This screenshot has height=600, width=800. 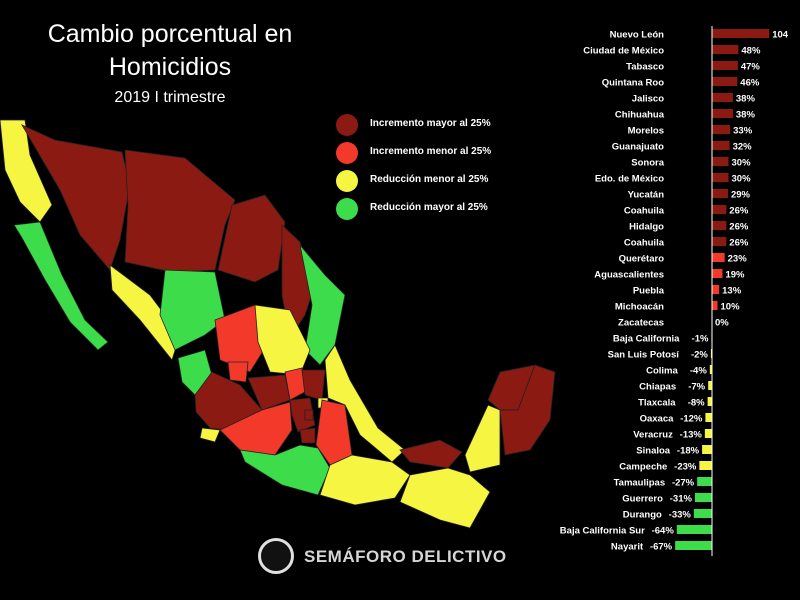 What do you see at coordinates (482, 438) in the screenshot?
I see `state-campeche` at bounding box center [482, 438].